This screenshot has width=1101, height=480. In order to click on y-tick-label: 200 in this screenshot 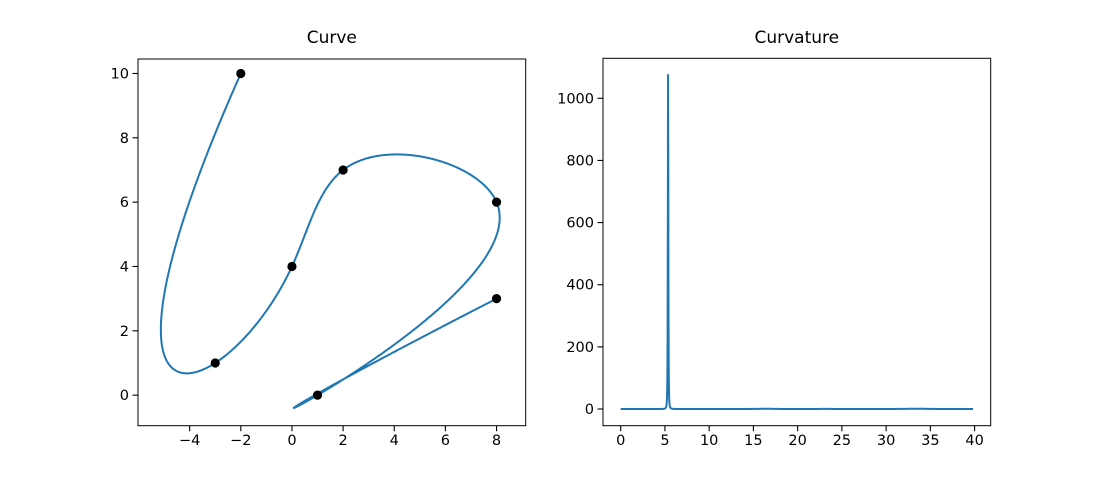, I will do `click(580, 348)`.